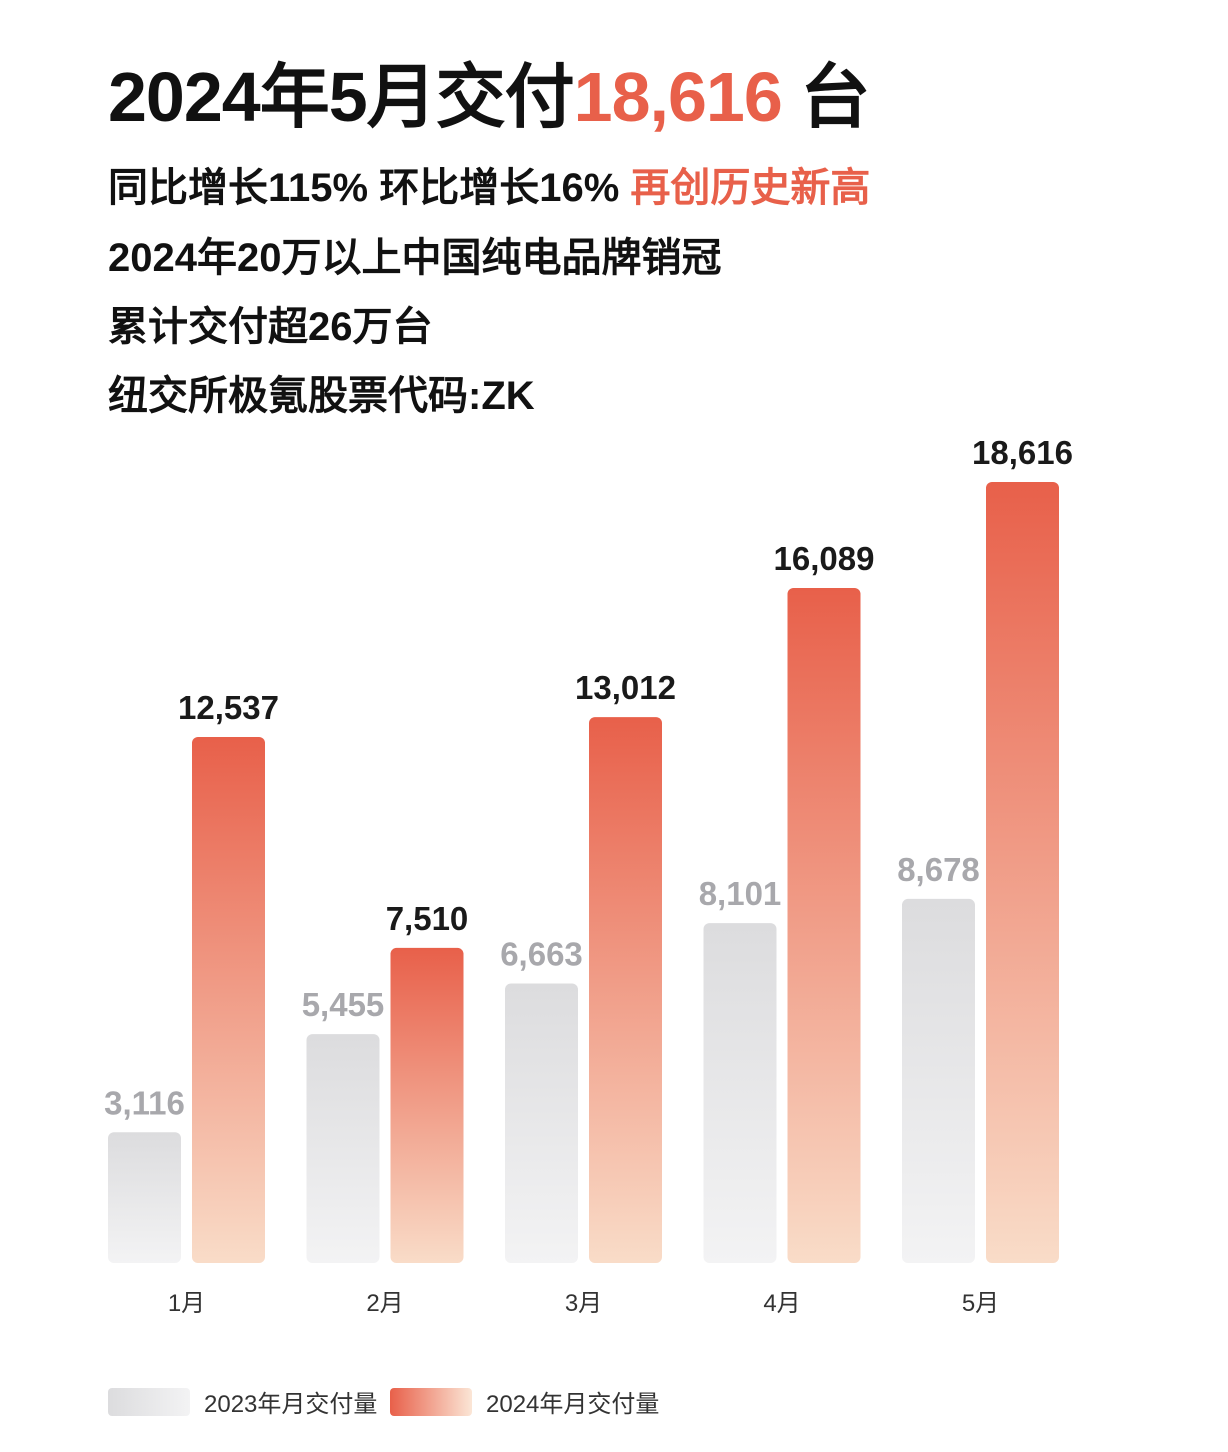 The image size is (1228, 1452). I want to click on x-tick-label: 3月, so click(583, 1303).